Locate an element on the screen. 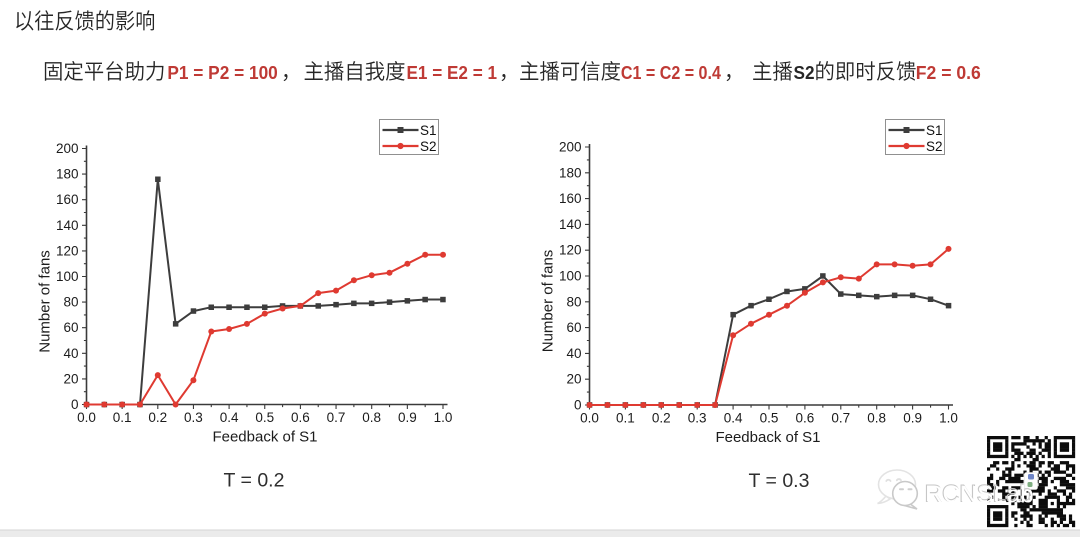 The image size is (1080, 537). svg-text: T = 0.3 is located at coordinates (779, 481).